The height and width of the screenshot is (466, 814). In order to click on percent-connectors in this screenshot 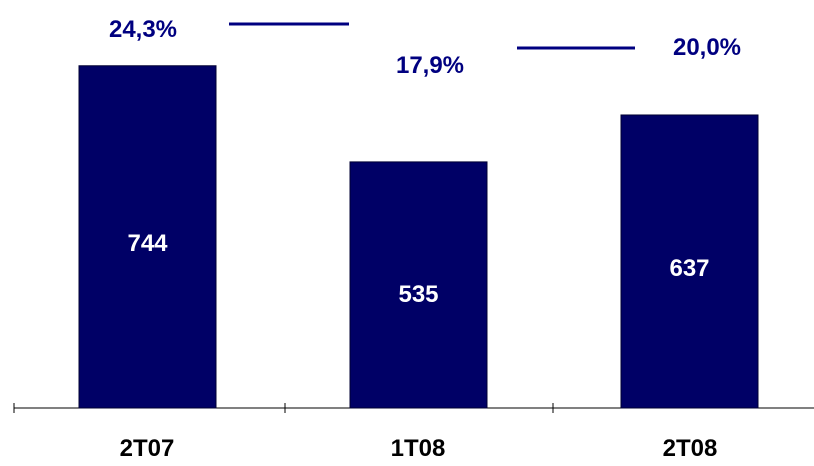, I will do `click(432, 36)`.